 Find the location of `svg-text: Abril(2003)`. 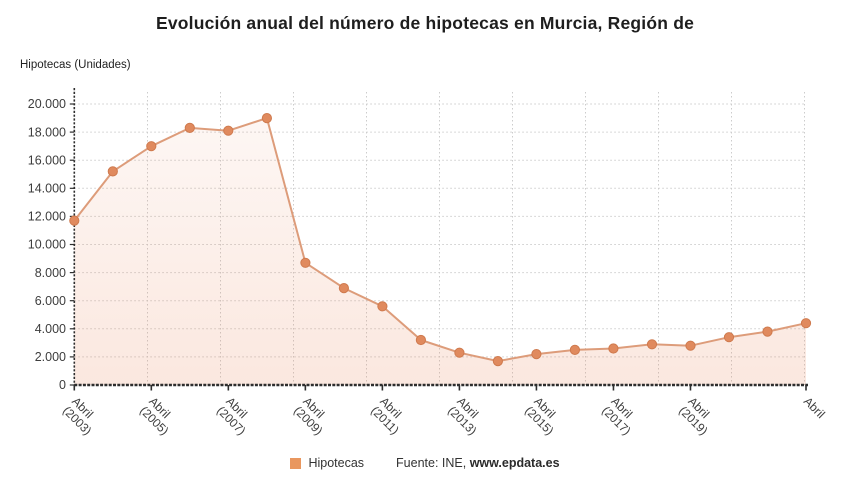

svg-text: Abril(2003) is located at coordinates (82, 416).